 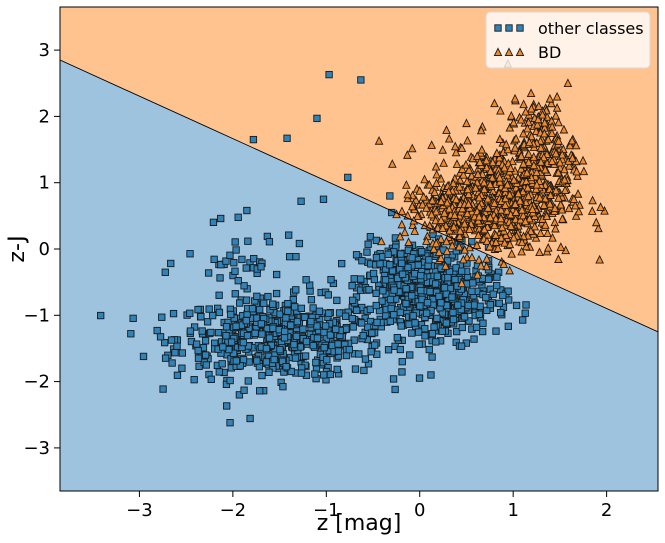 I want to click on x-tick-label: 1, so click(x=512, y=510).